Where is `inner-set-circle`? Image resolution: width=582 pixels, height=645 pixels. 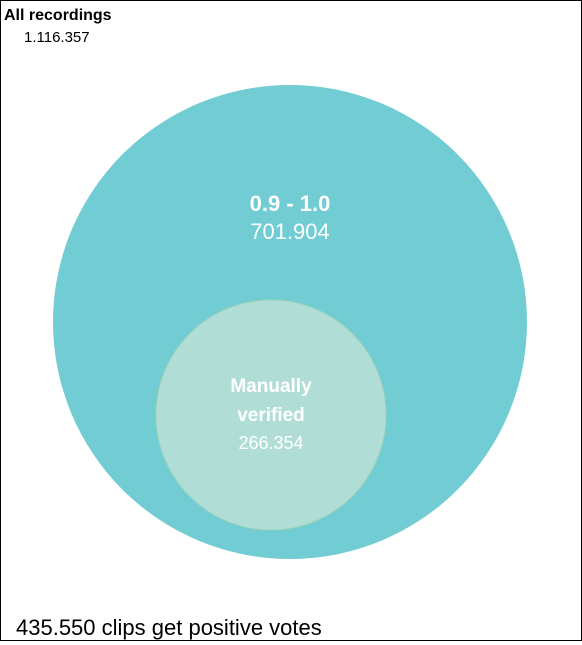
inner-set-circle is located at coordinates (271, 415).